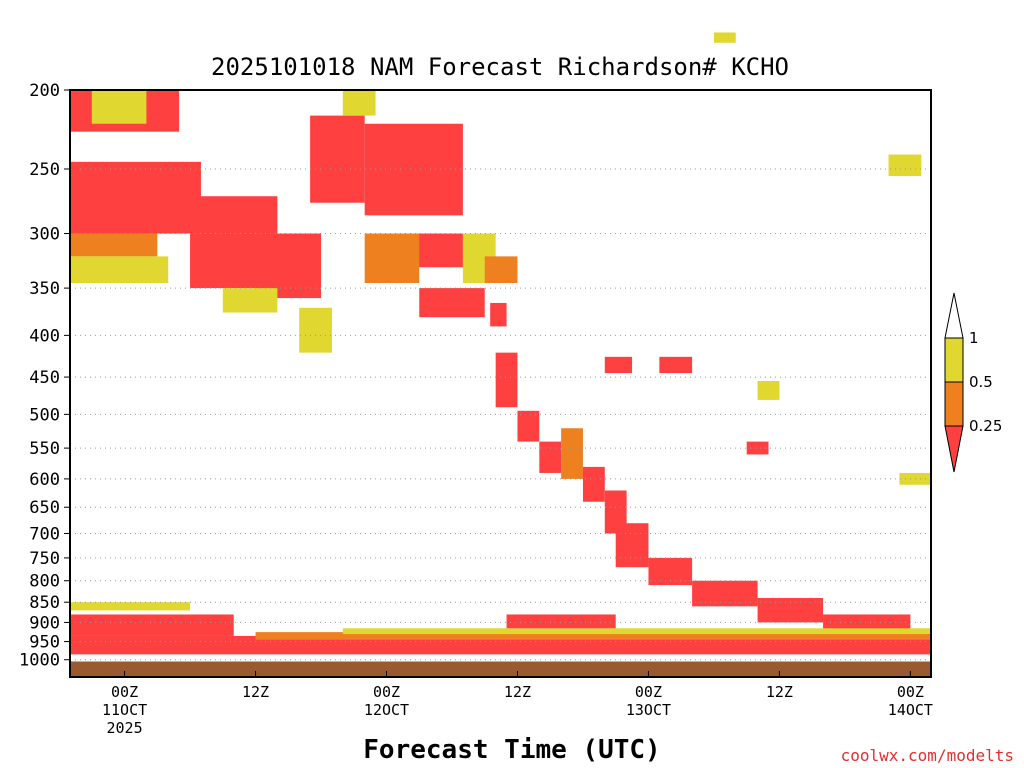 Image resolution: width=1024 pixels, height=768 pixels. I want to click on y-tick-label-350: 350, so click(44, 289).